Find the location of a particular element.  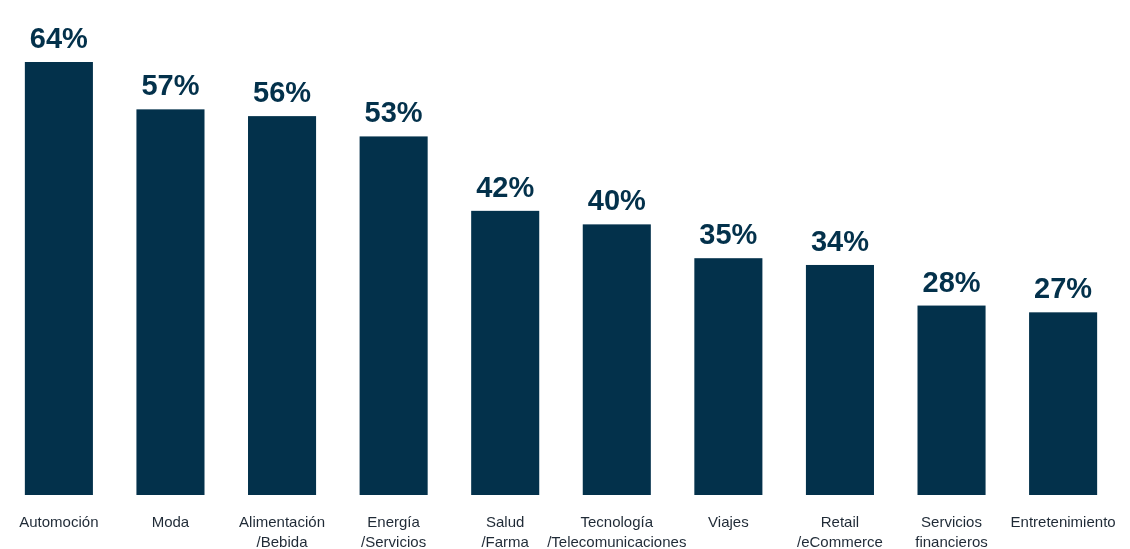

data-label: 56% is located at coordinates (282, 92).